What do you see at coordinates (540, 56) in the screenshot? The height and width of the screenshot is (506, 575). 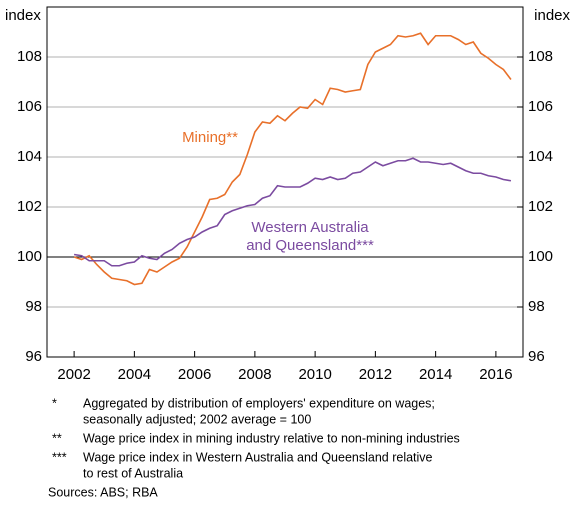 I see `y2-tick-label: 108` at bounding box center [540, 56].